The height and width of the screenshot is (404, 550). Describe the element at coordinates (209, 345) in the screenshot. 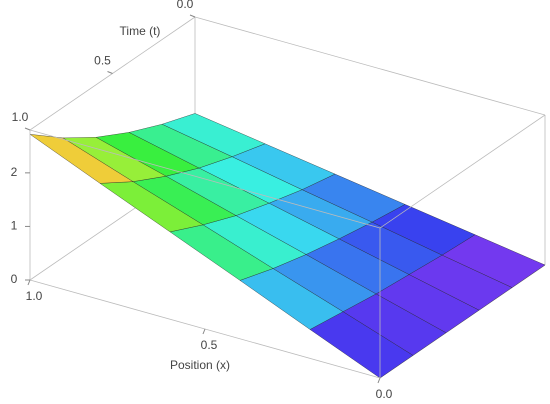

I see `x-tick-label: 0.5` at that location.